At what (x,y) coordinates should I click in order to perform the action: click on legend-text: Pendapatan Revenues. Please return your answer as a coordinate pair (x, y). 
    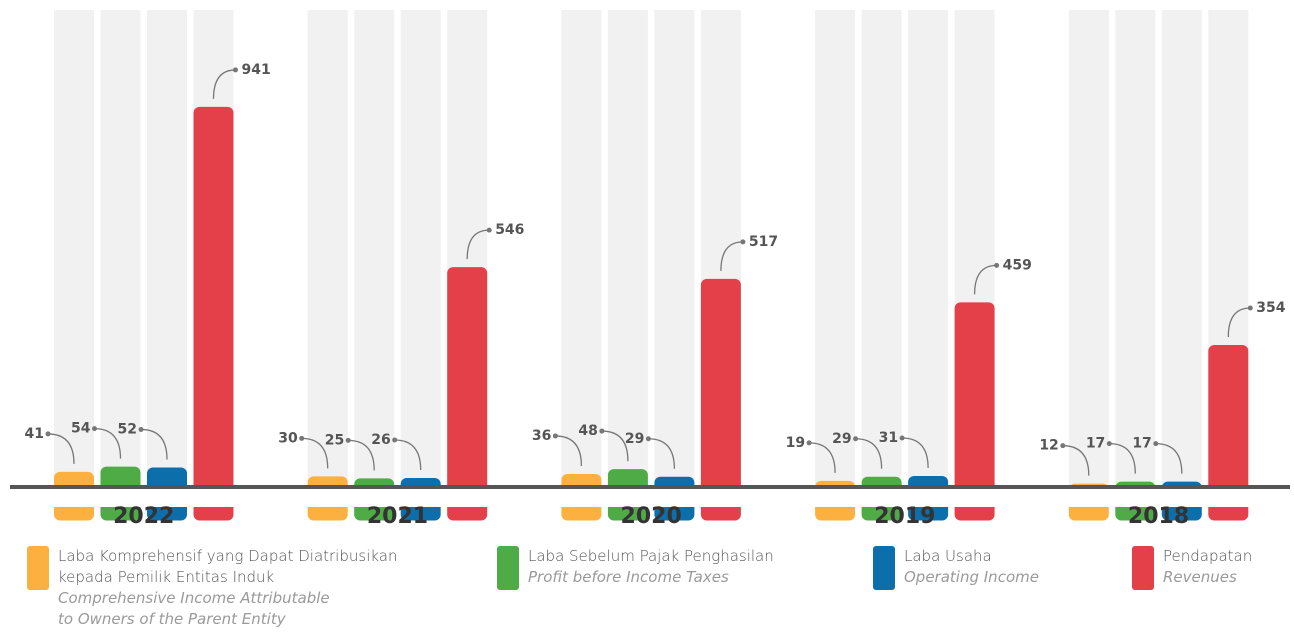
    Looking at the image, I should click on (1207, 568).